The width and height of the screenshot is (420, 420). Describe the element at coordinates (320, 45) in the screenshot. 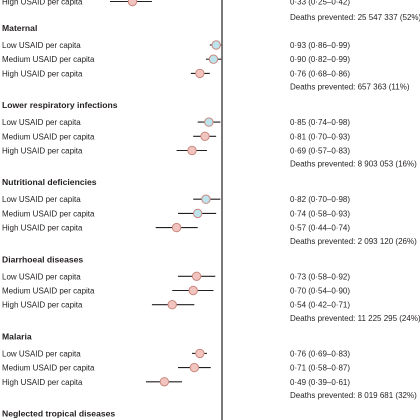

I see `ci-value-label: 0·93 (0·86–0·99)` at that location.